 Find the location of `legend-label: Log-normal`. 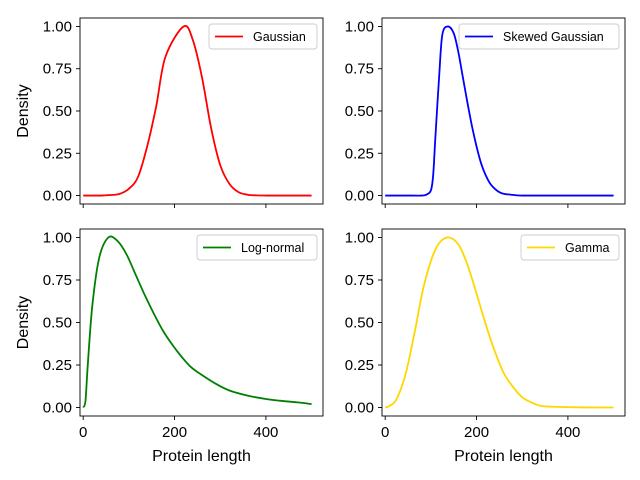

legend-label: Log-normal is located at coordinates (272, 248).